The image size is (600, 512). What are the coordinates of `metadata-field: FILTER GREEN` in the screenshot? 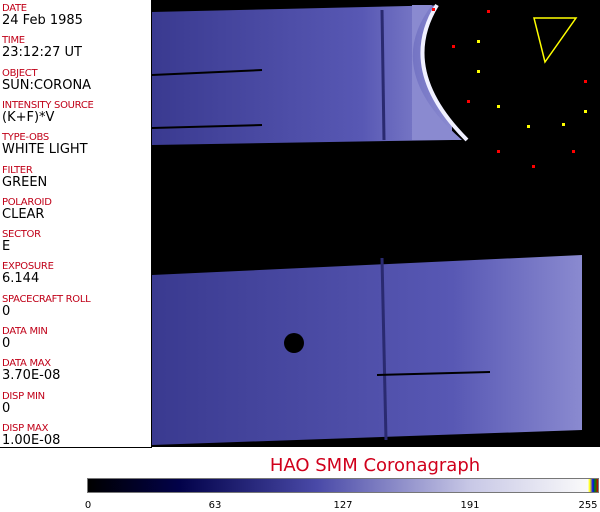 It's located at (24, 177).